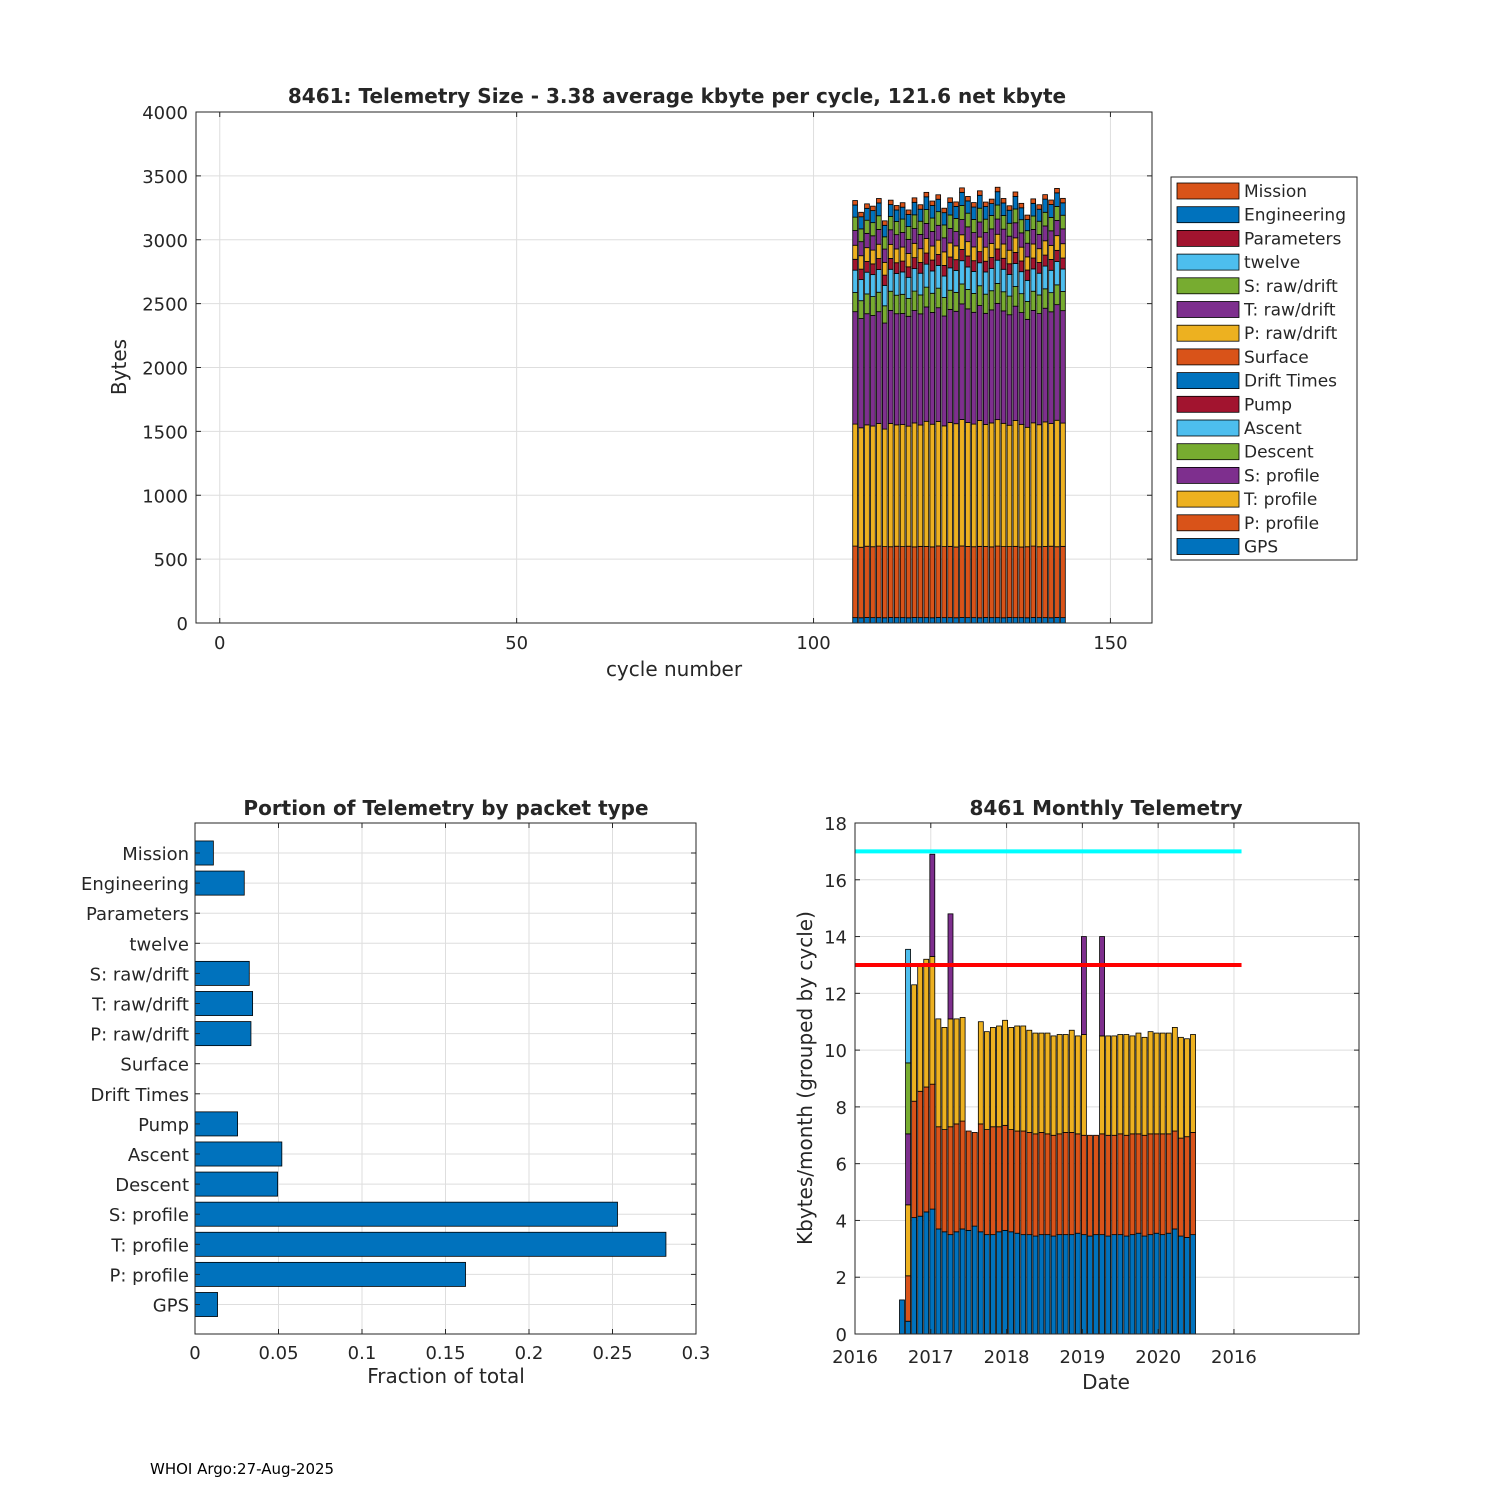  What do you see at coordinates (1107, 1078) in the screenshot?
I see `monthly-telemetry-axes-box` at bounding box center [1107, 1078].